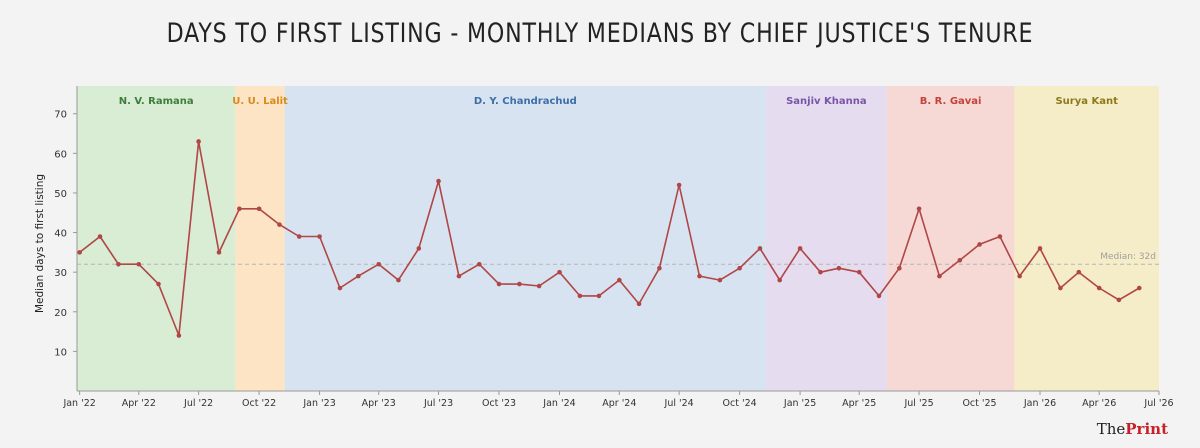  Describe the element at coordinates (618, 258) in the screenshot. I see `reference-line-group: Median: 32d` at that location.